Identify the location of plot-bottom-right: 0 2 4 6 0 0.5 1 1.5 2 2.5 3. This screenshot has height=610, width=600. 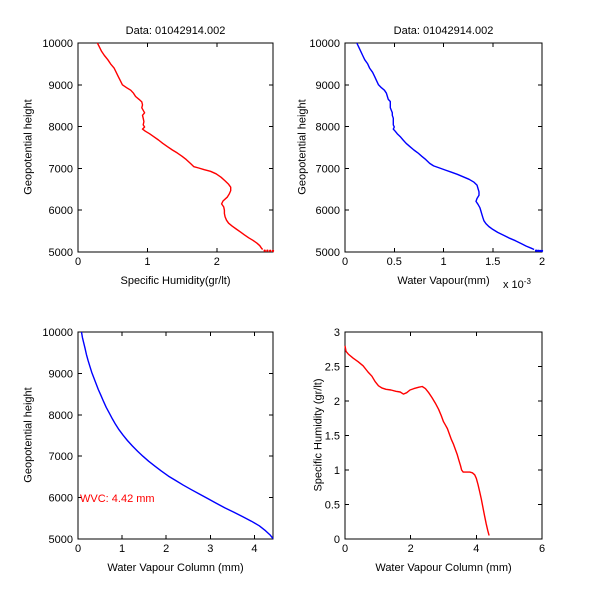
(435, 441).